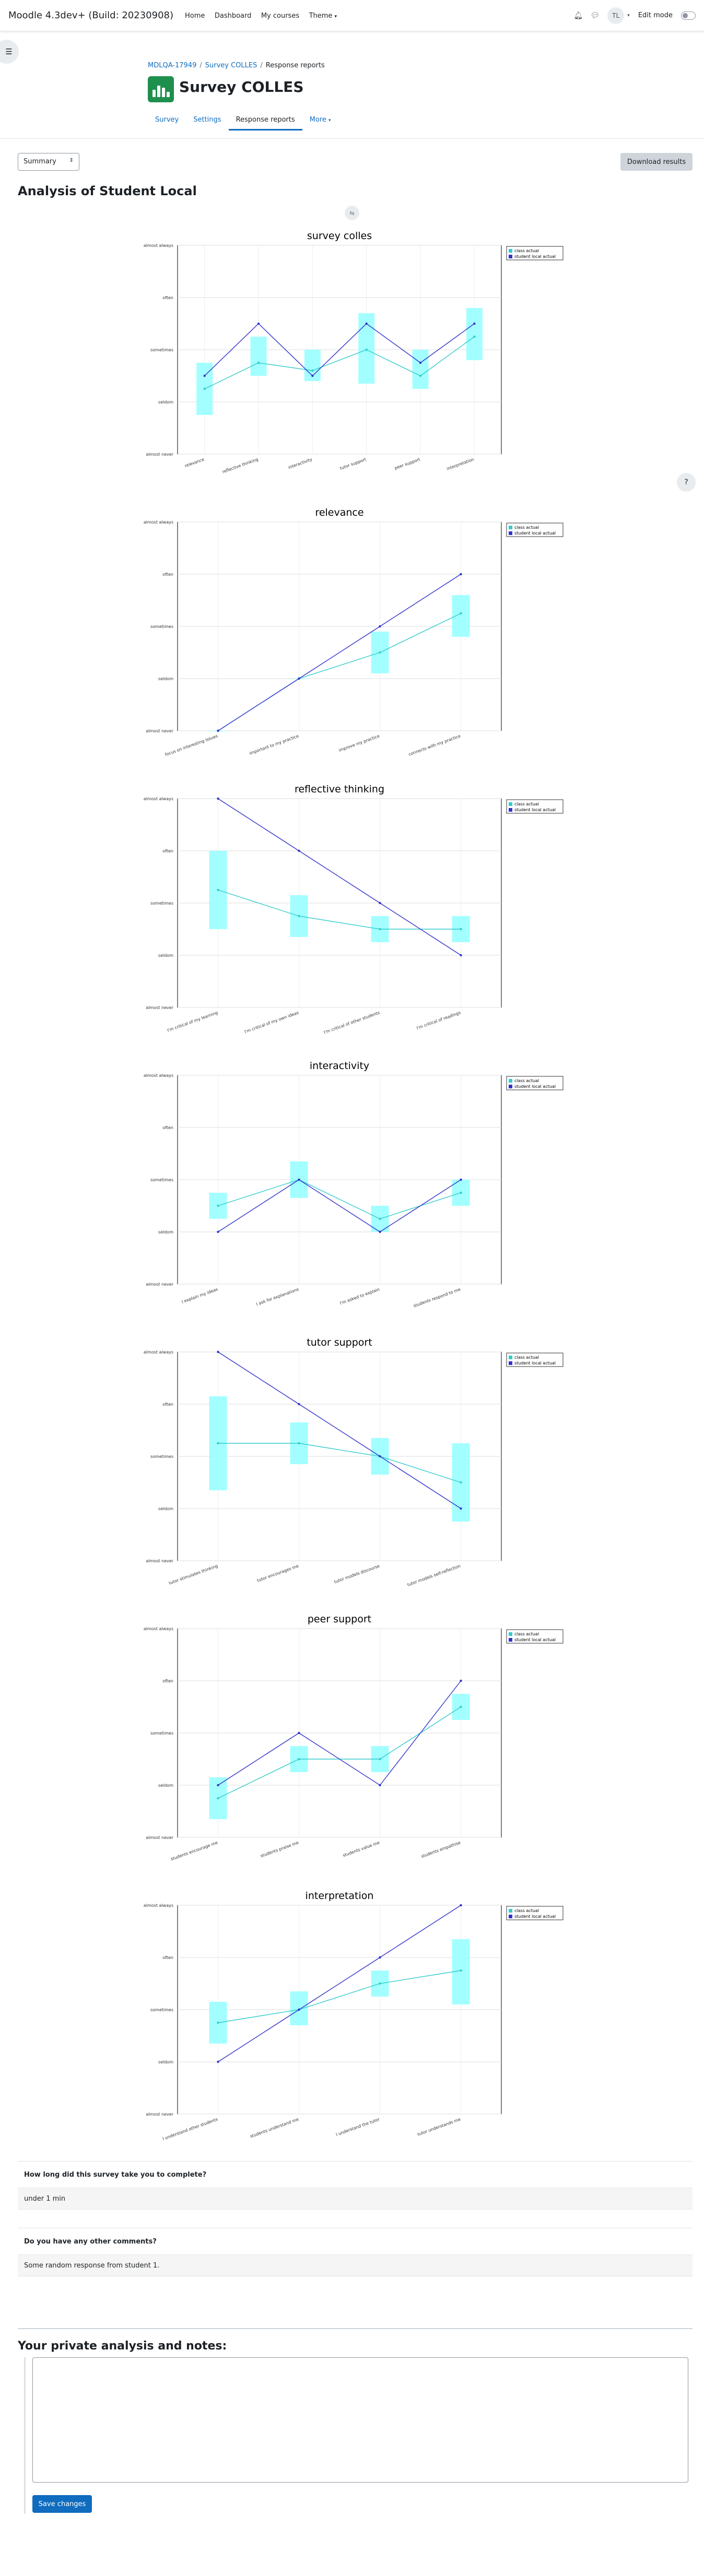  I want to click on help-icon: ?, so click(686, 482).